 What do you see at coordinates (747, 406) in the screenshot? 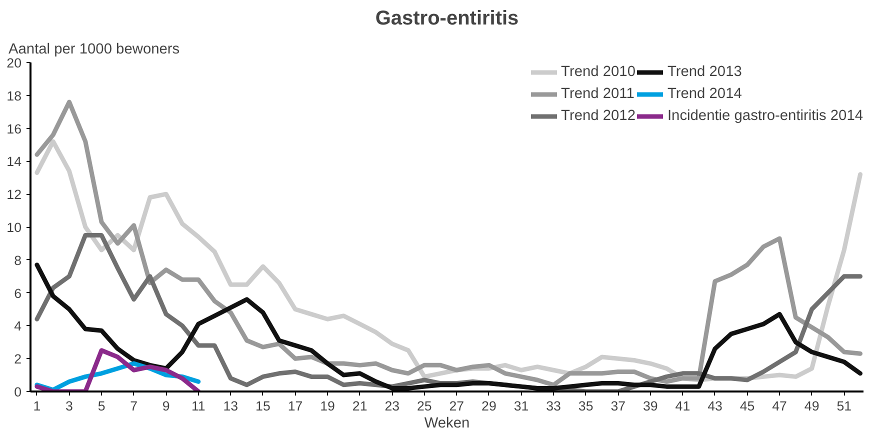
I see `x-tick-label: 45` at bounding box center [747, 406].